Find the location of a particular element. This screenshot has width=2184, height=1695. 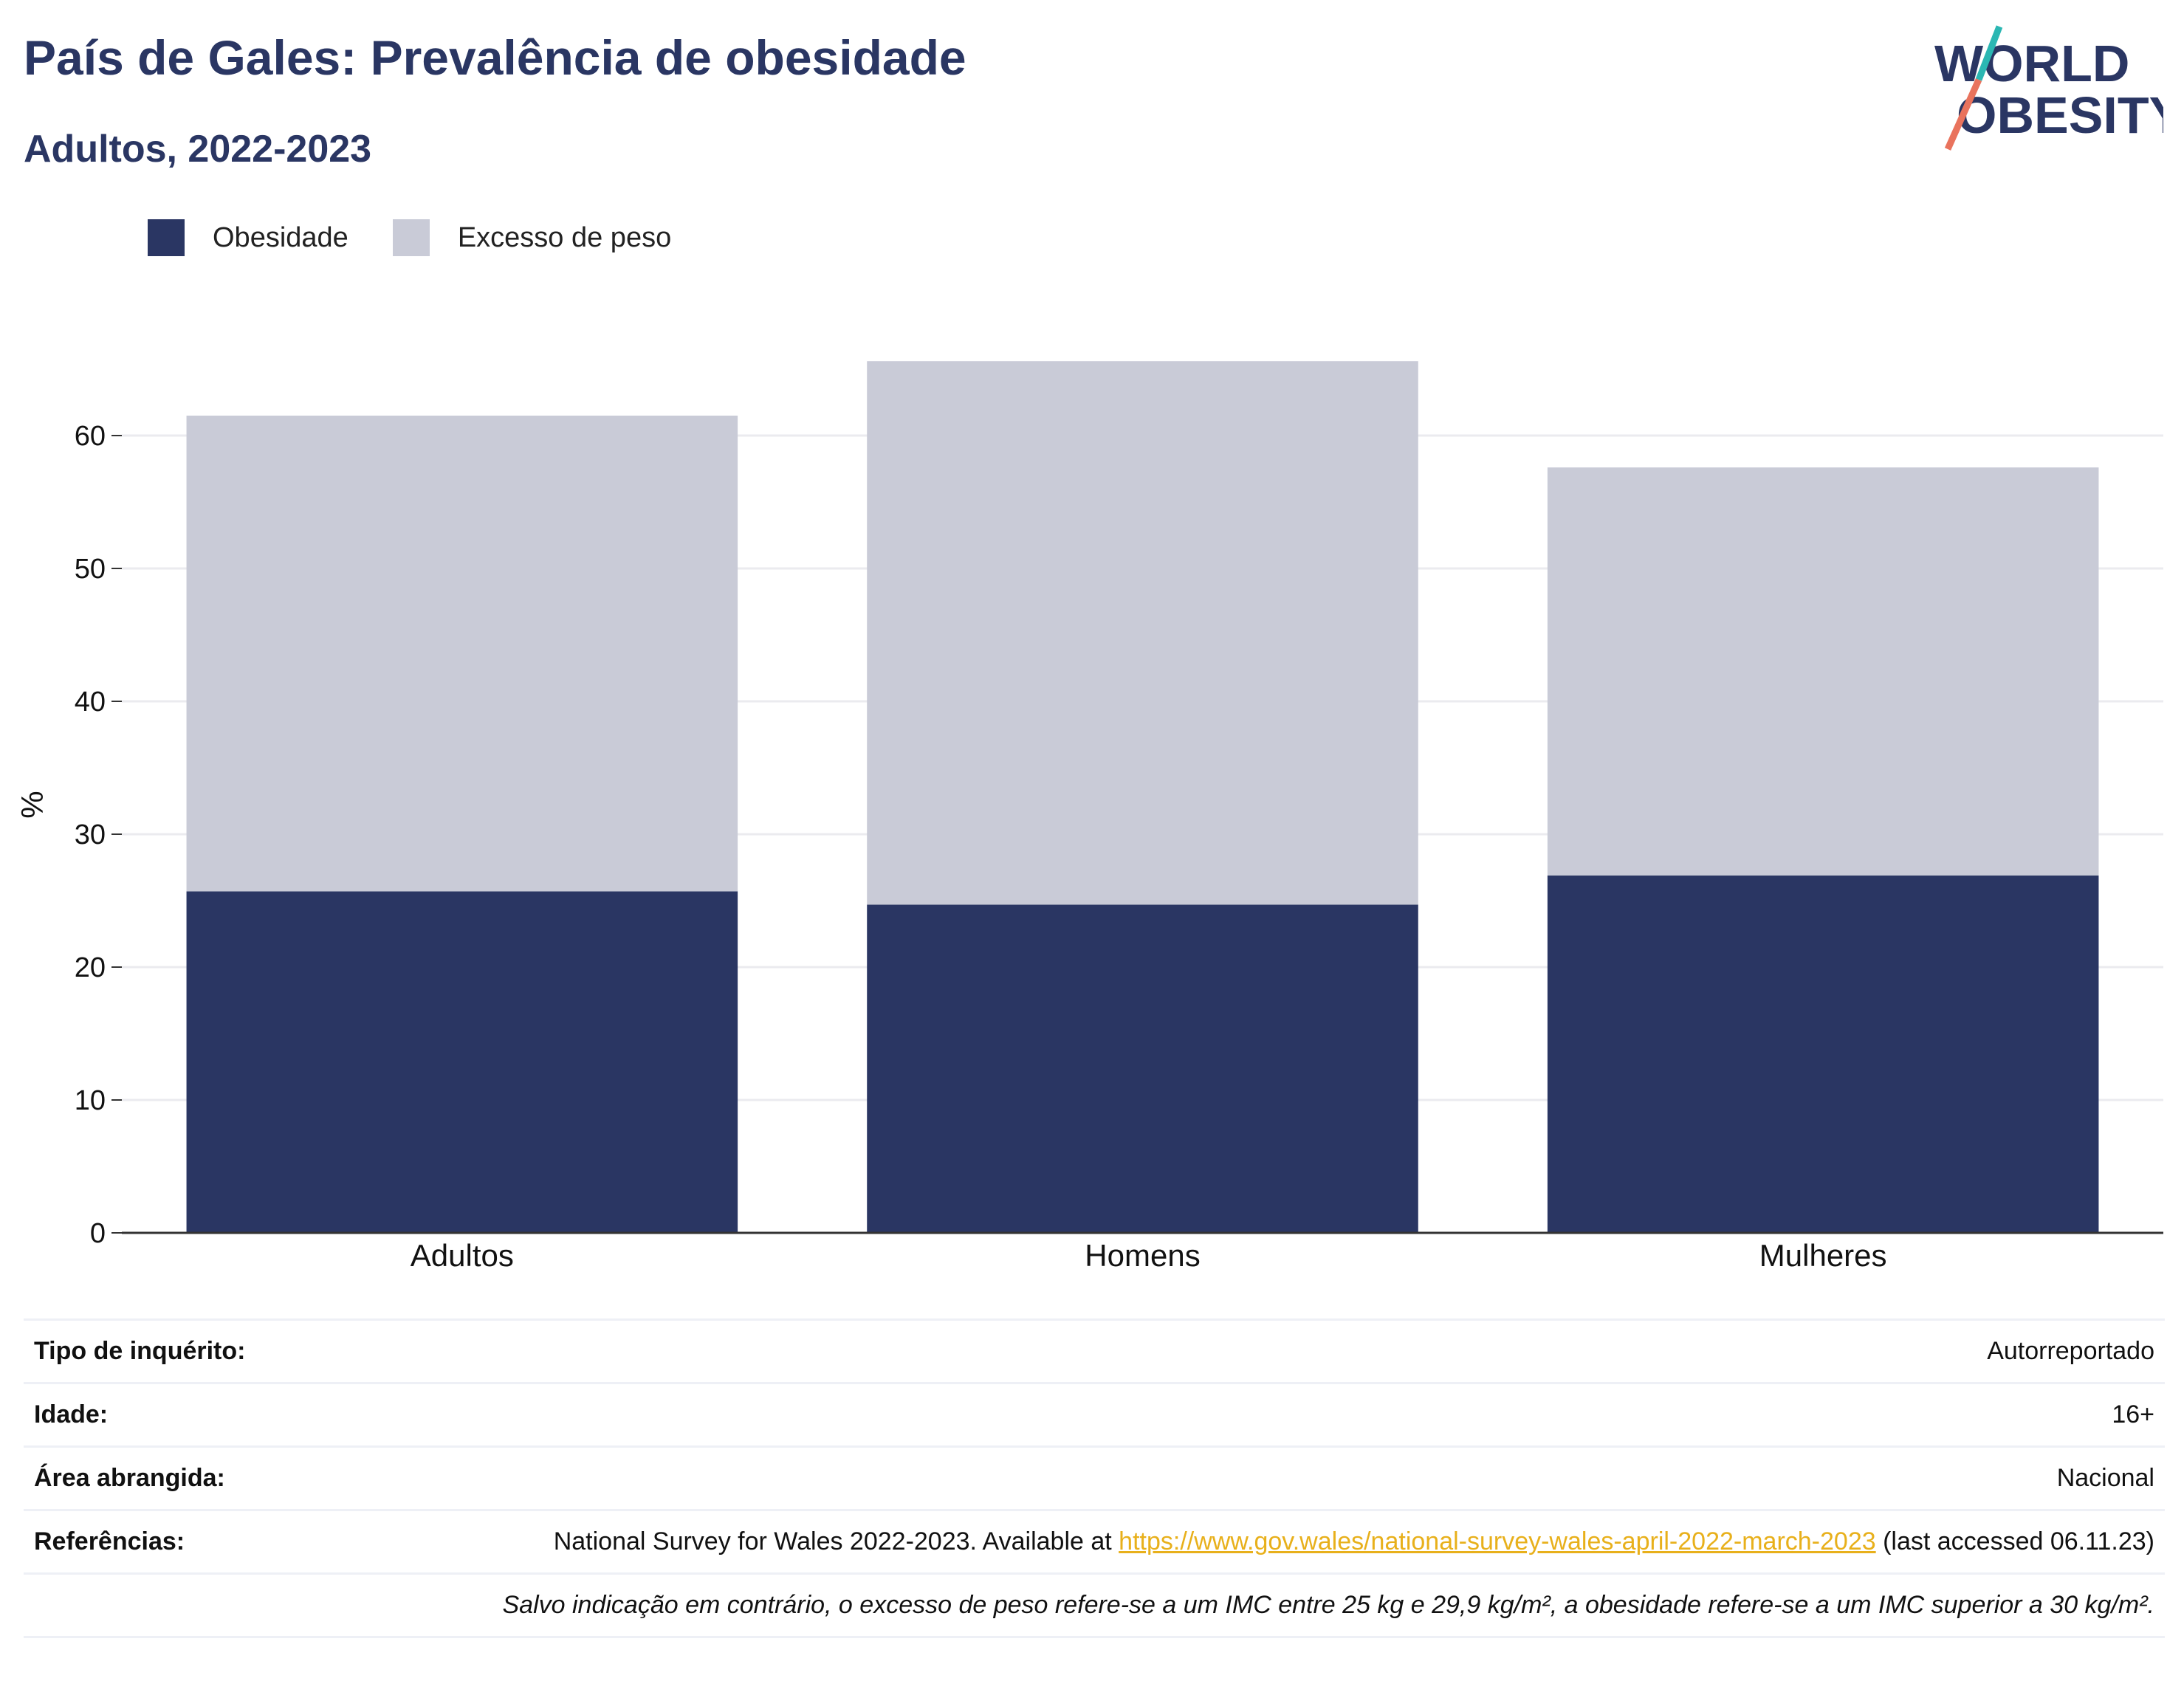

legend-item-obesidade: Obesidade is located at coordinates (248, 237).